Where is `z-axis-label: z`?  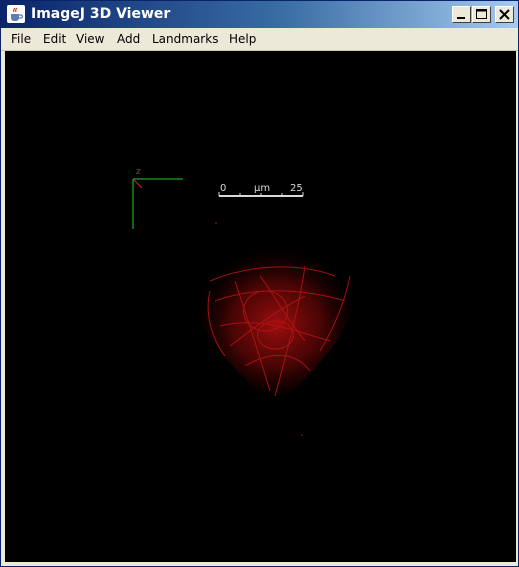 z-axis-label: z is located at coordinates (138, 172).